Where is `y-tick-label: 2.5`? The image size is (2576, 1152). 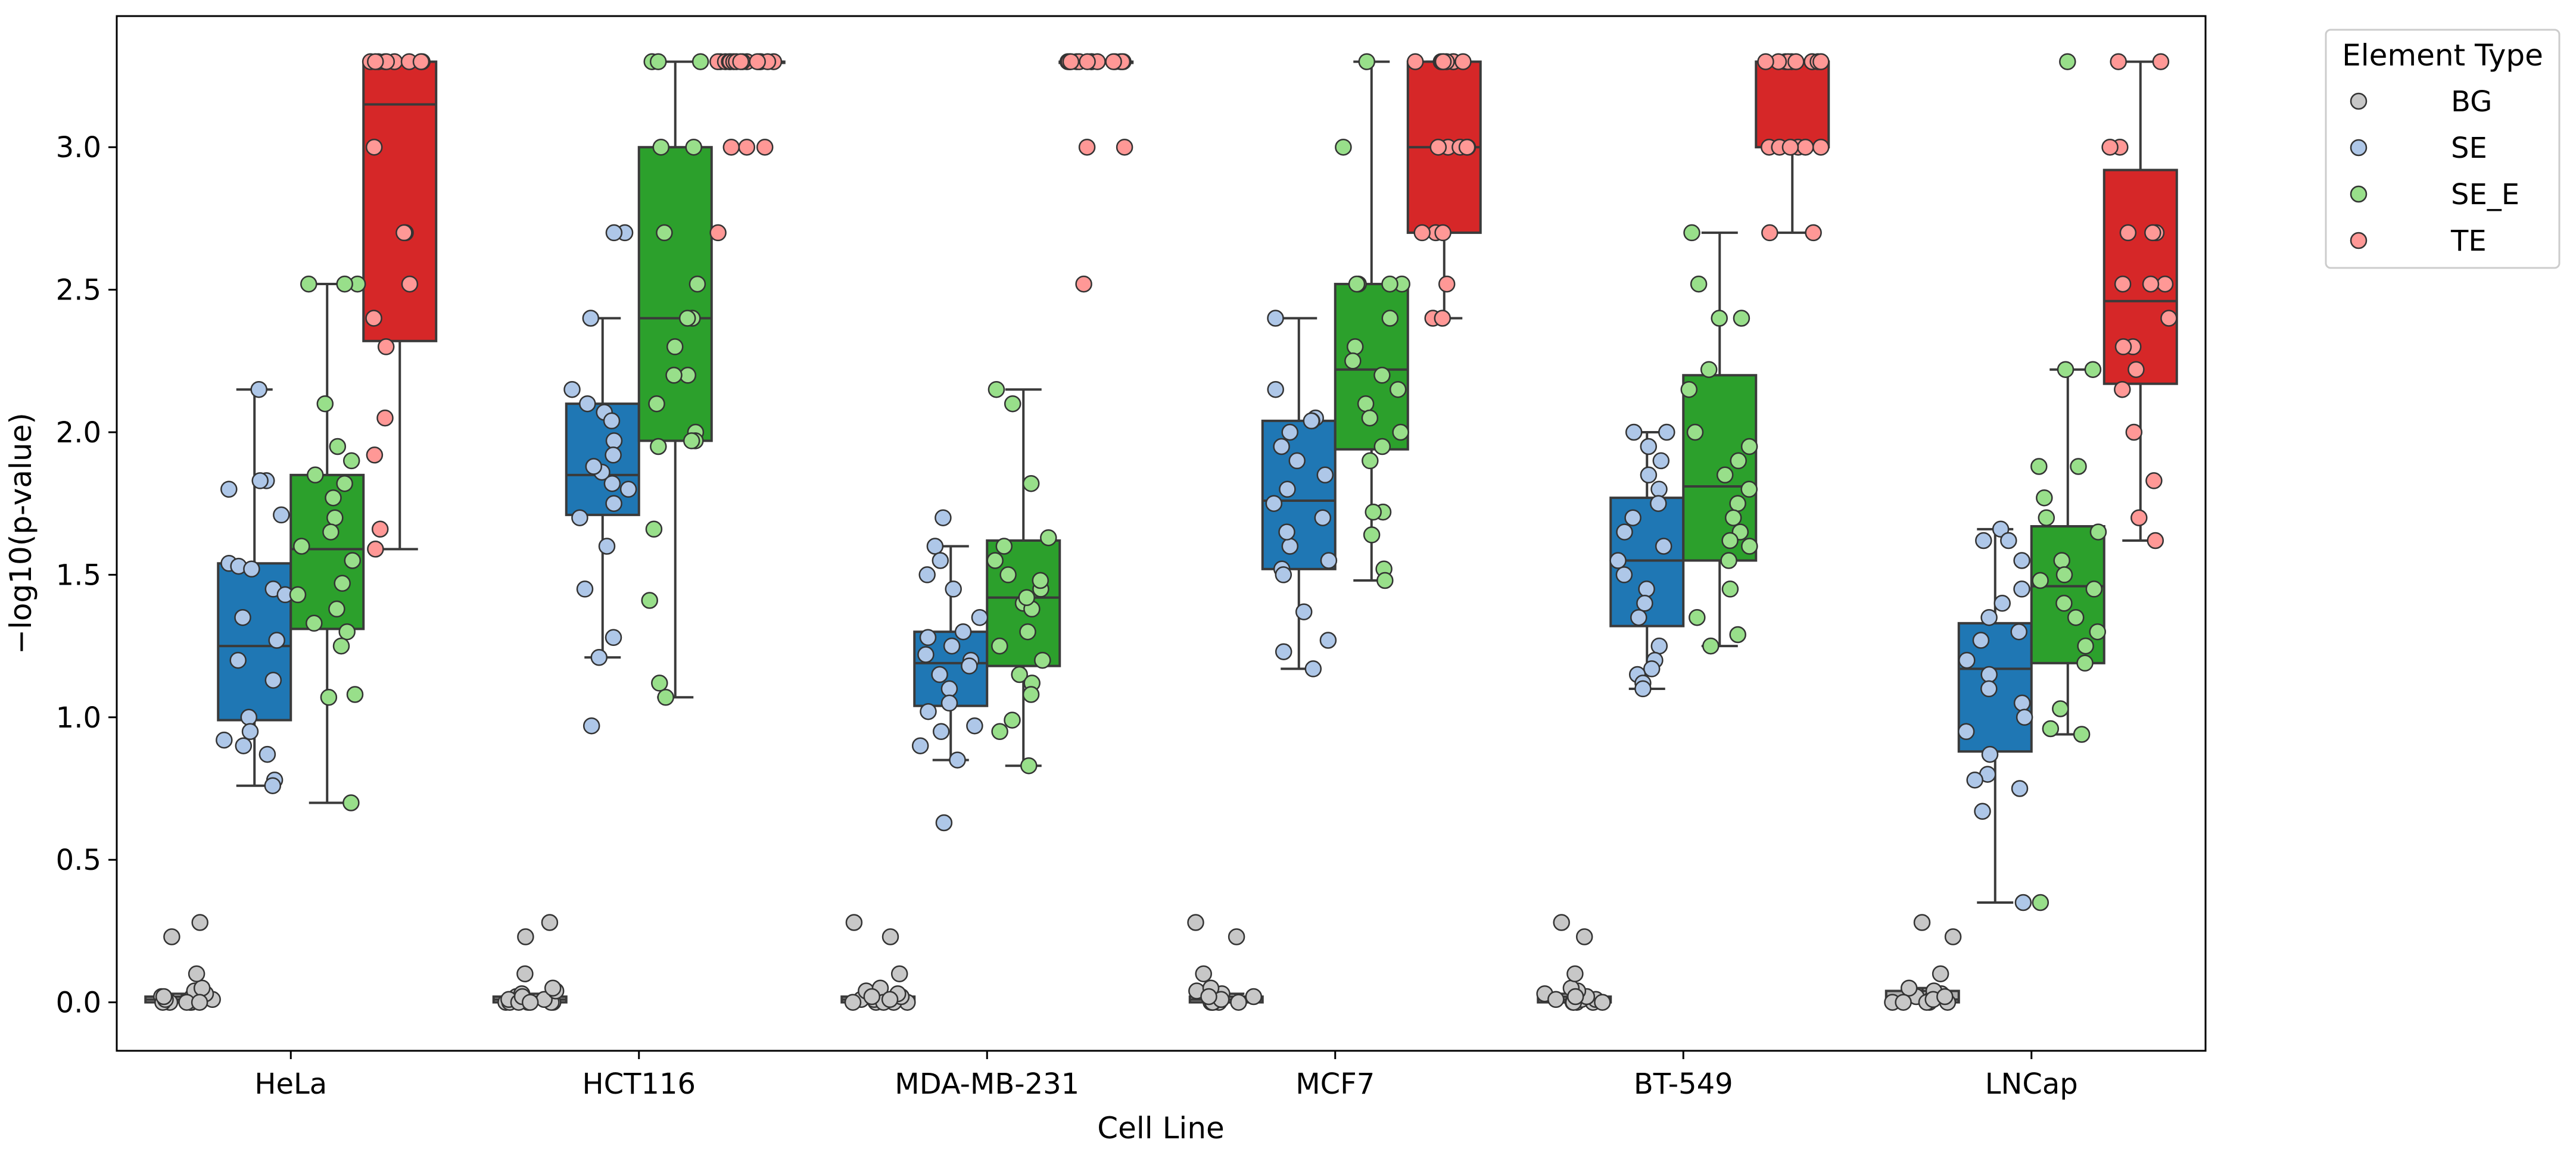
y-tick-label: 2.5 is located at coordinates (78, 290).